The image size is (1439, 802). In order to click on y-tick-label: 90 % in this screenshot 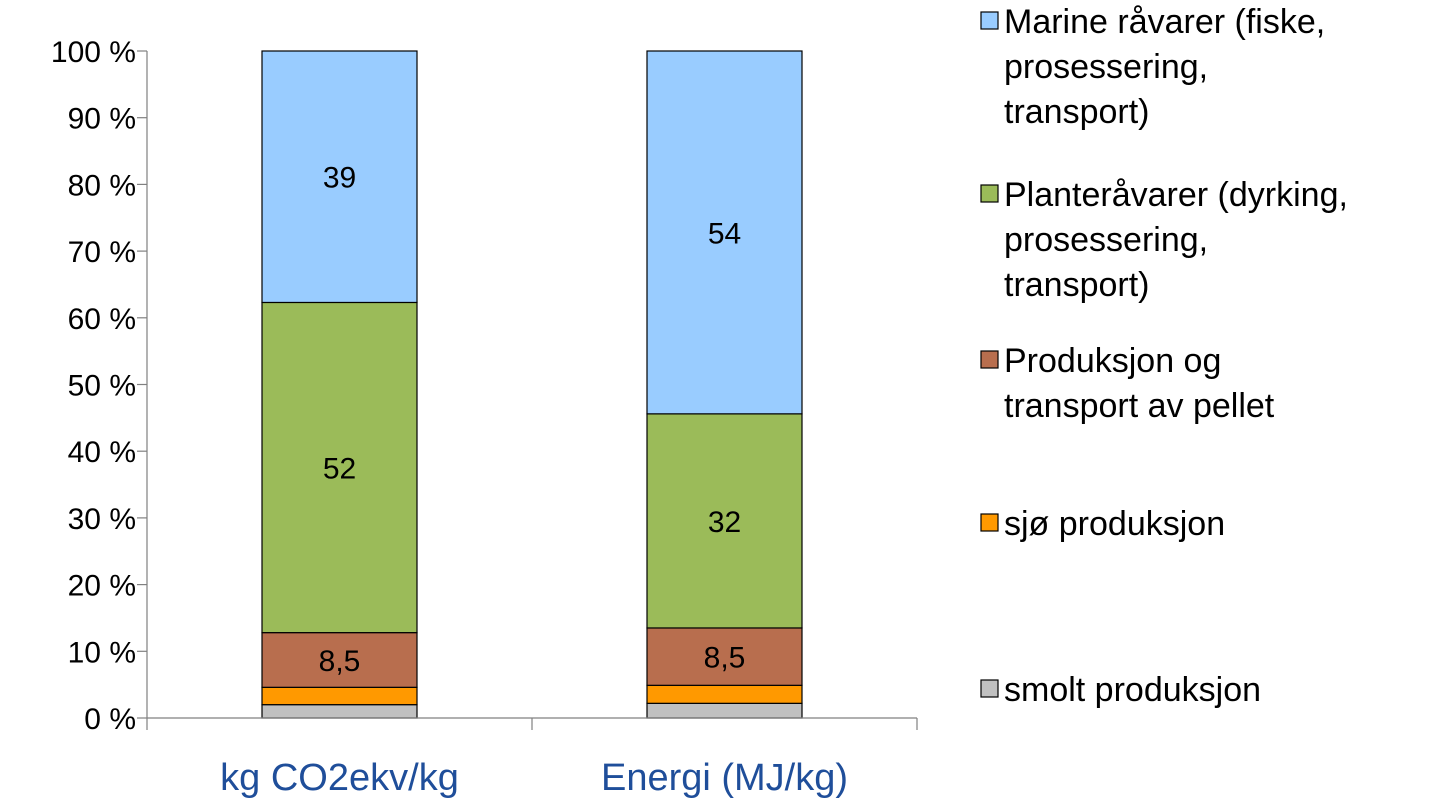, I will do `click(102, 119)`.